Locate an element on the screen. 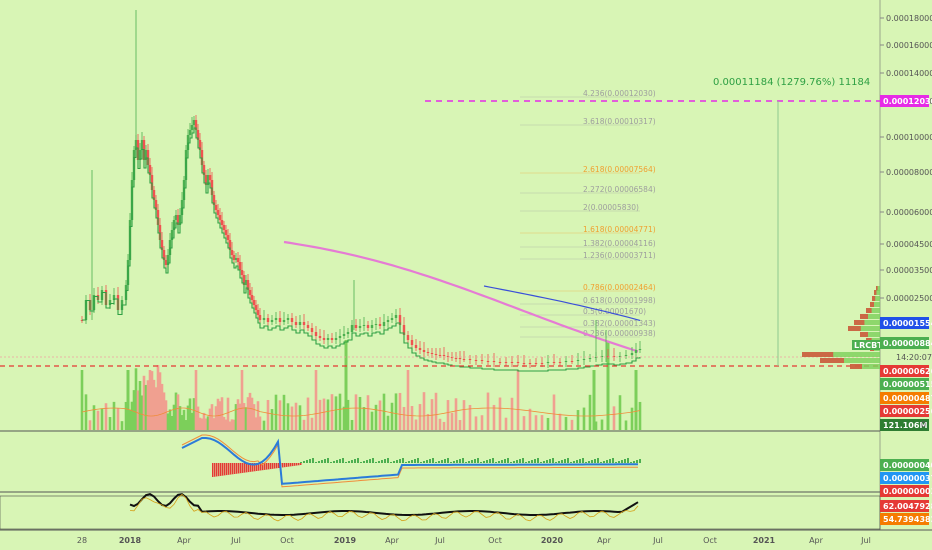  macd-tags: 0.00000040 0.00000037 0.00000003 is located at coordinates (906, 478).